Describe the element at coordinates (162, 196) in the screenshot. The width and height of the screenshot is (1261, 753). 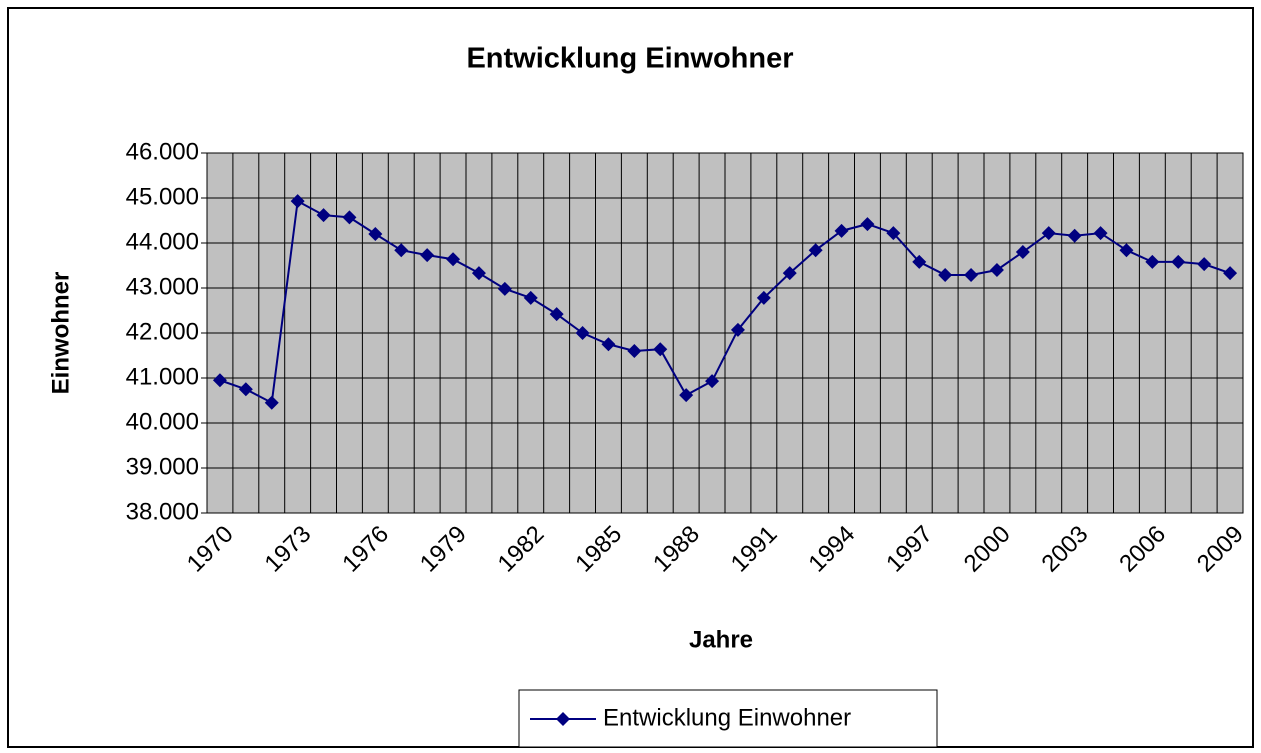
I see `y-tick-label: 45.000` at that location.